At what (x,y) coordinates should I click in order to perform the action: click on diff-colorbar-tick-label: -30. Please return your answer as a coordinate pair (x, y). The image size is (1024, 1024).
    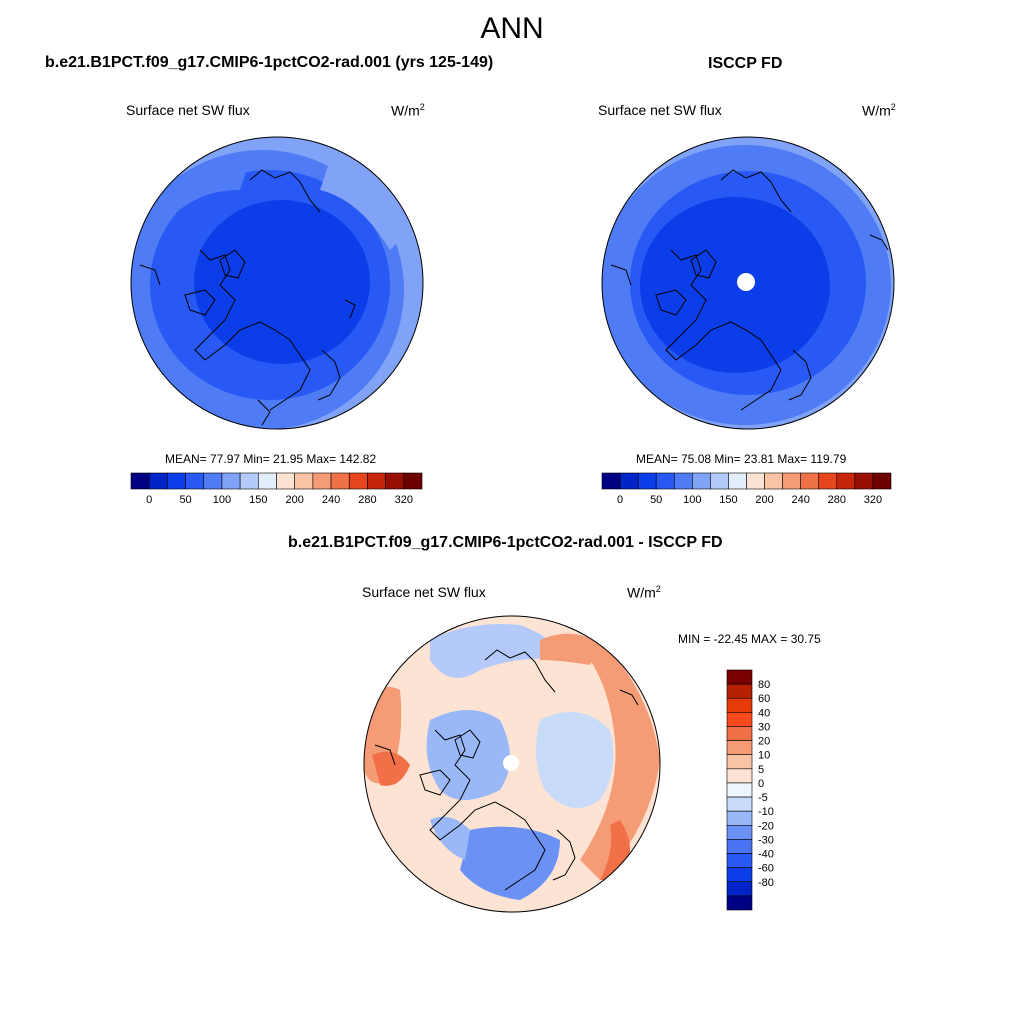
    Looking at the image, I should click on (766, 840).